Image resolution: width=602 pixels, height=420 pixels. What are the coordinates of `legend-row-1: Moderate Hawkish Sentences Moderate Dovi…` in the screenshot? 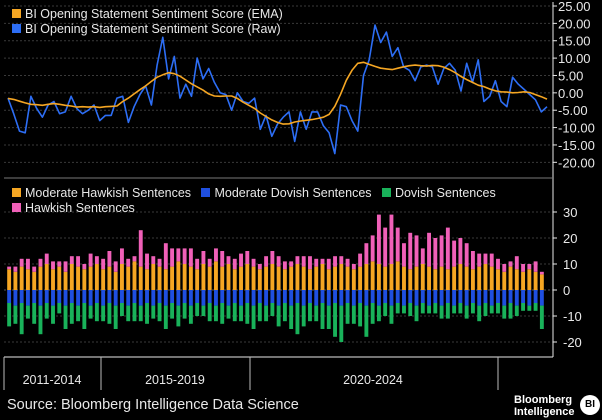 It's located at (254, 193).